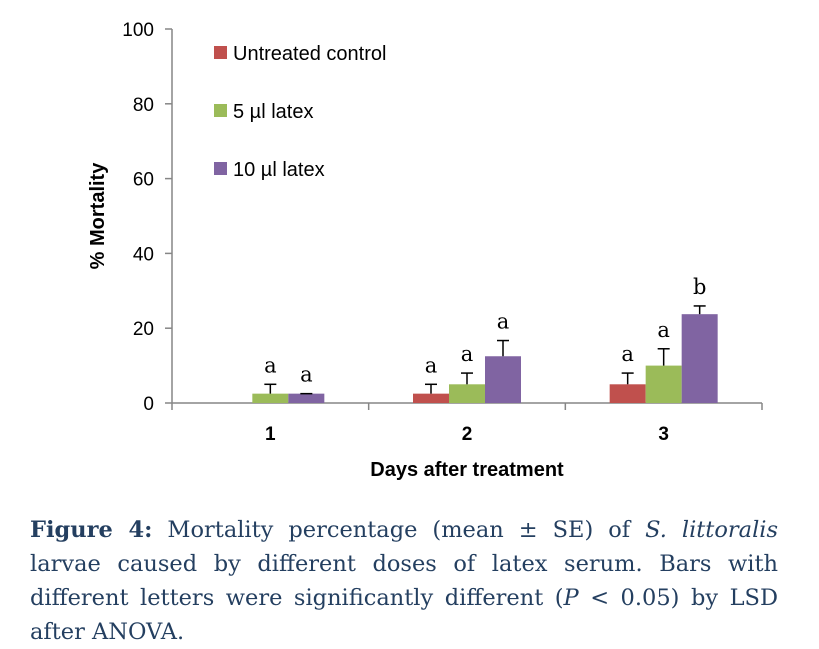 This screenshot has width=819, height=649. I want to click on y-tick-label: 80, so click(143, 105).